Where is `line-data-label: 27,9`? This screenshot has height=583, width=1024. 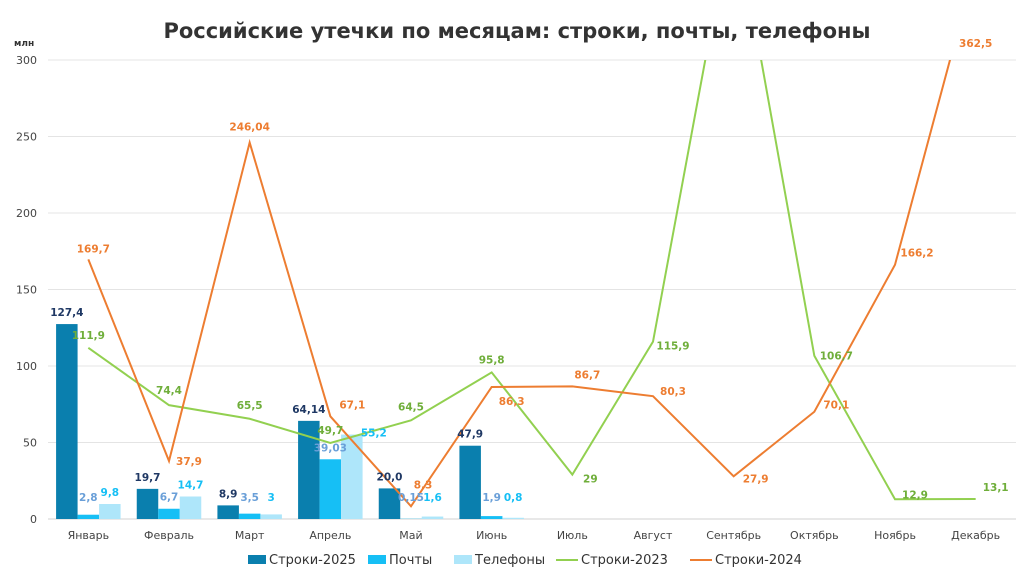
line-data-label: 27,9 is located at coordinates (756, 479).